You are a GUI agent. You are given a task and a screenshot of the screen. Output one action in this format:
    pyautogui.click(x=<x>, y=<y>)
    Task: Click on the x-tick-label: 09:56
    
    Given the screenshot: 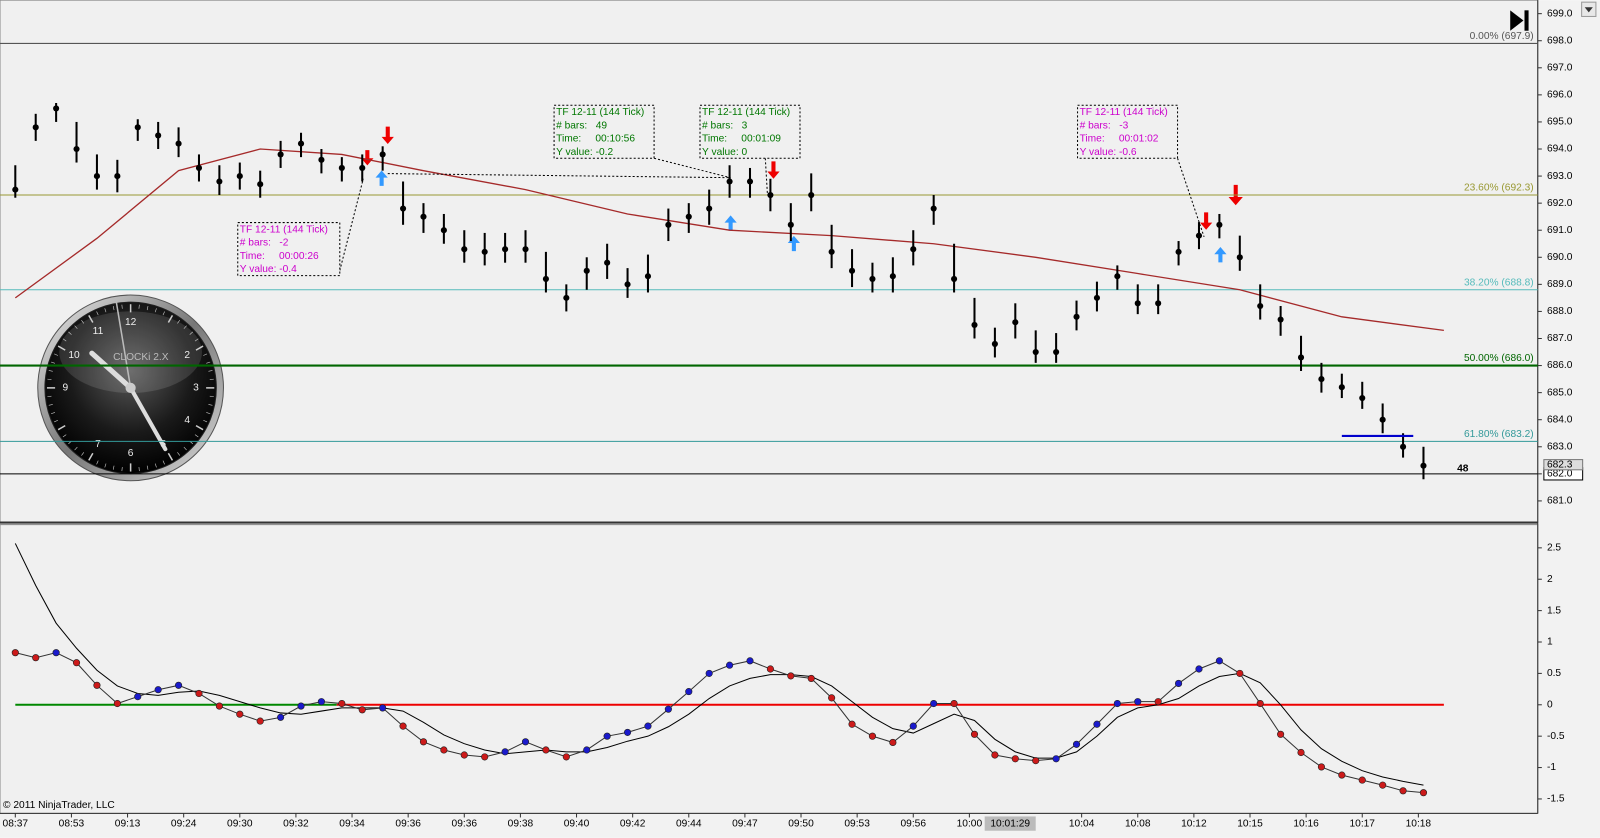 What is the action you would take?
    pyautogui.click(x=914, y=823)
    